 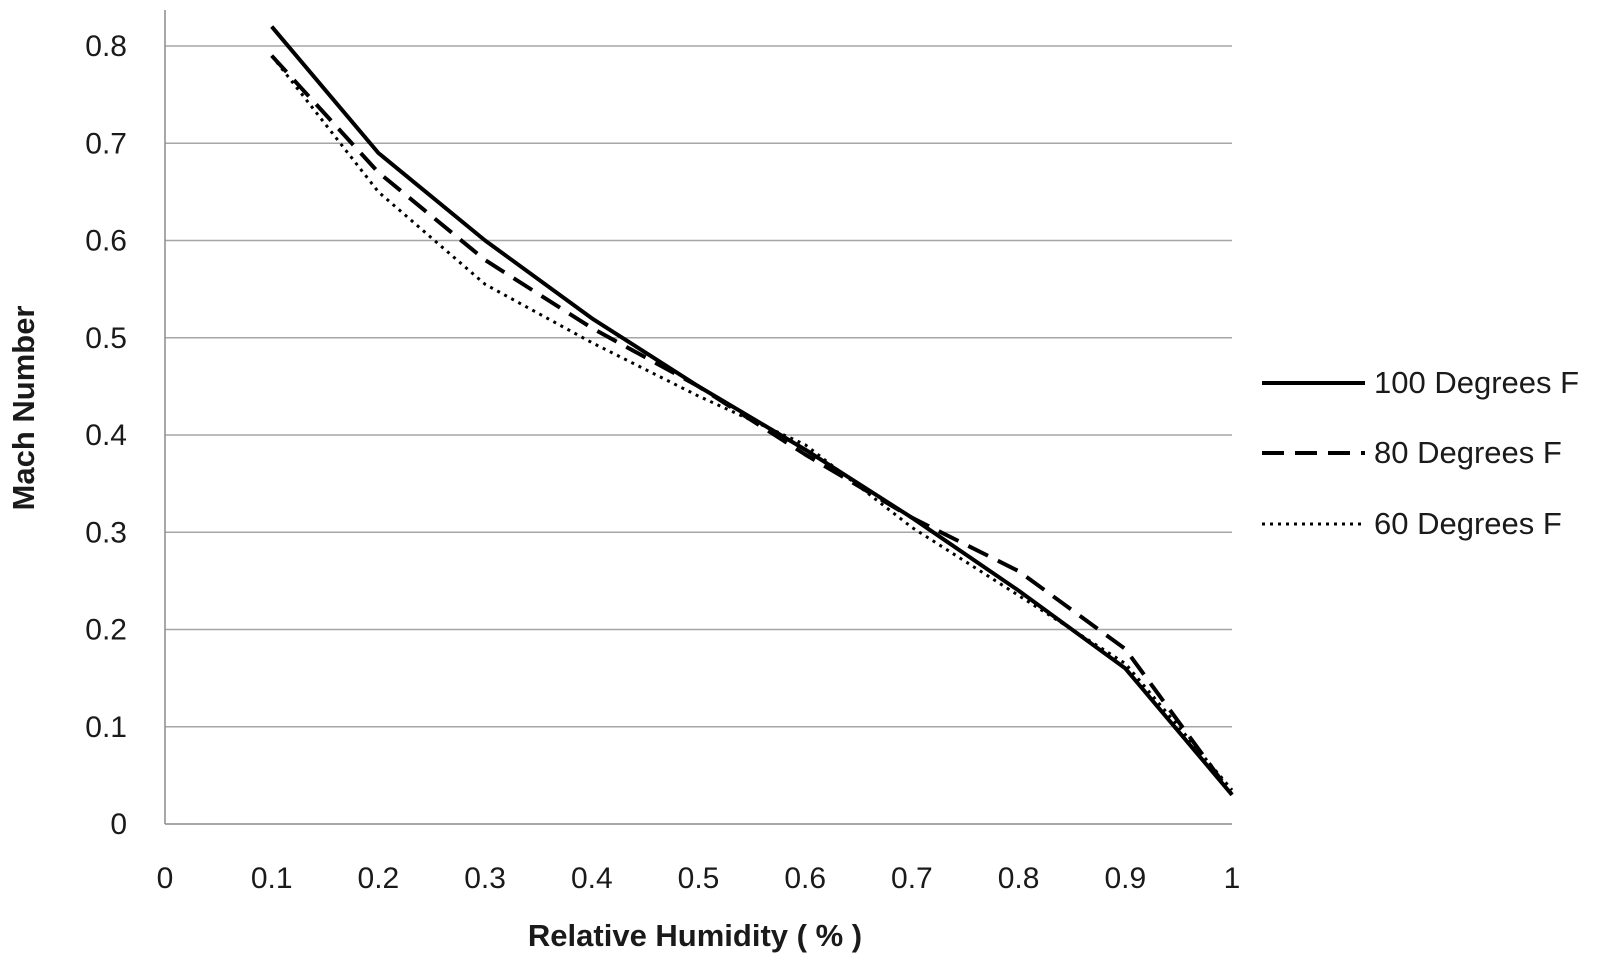 What do you see at coordinates (272, 878) in the screenshot?
I see `x-tick-label-1: 0.1` at bounding box center [272, 878].